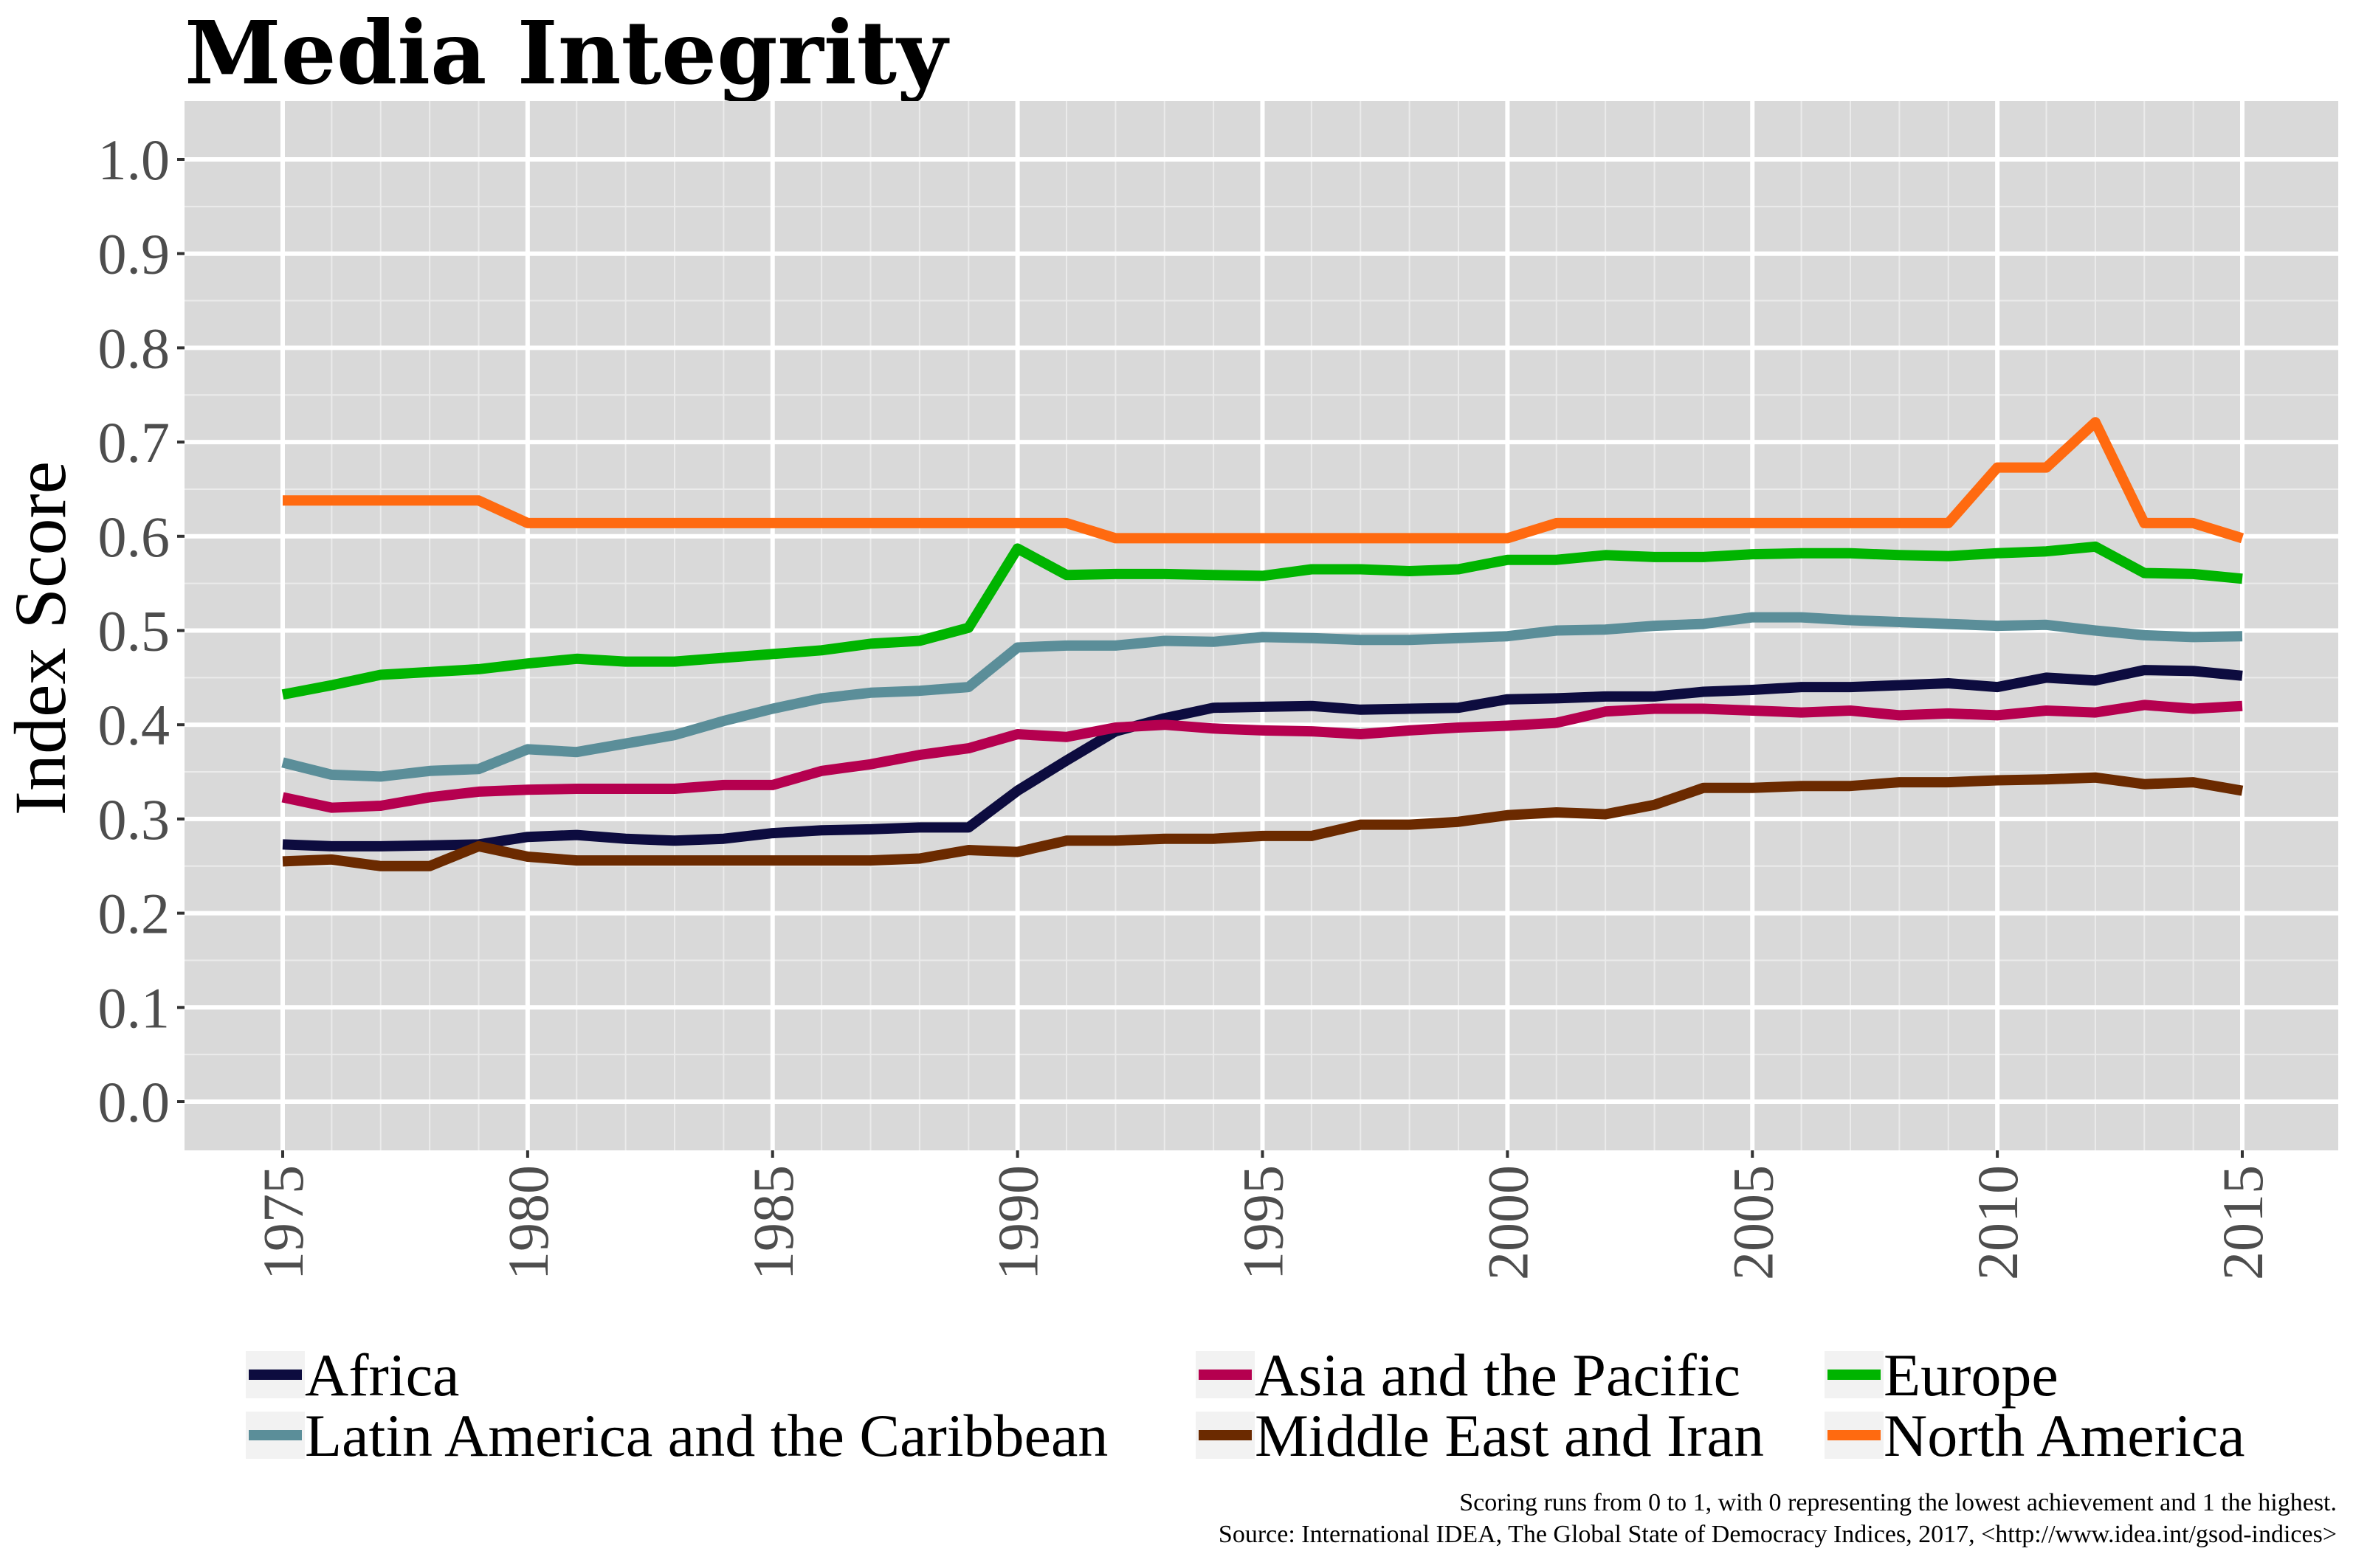 This screenshot has height=1568, width=2353. Describe the element at coordinates (134, 914) in the screenshot. I see `y-tick-label: 0.2` at that location.